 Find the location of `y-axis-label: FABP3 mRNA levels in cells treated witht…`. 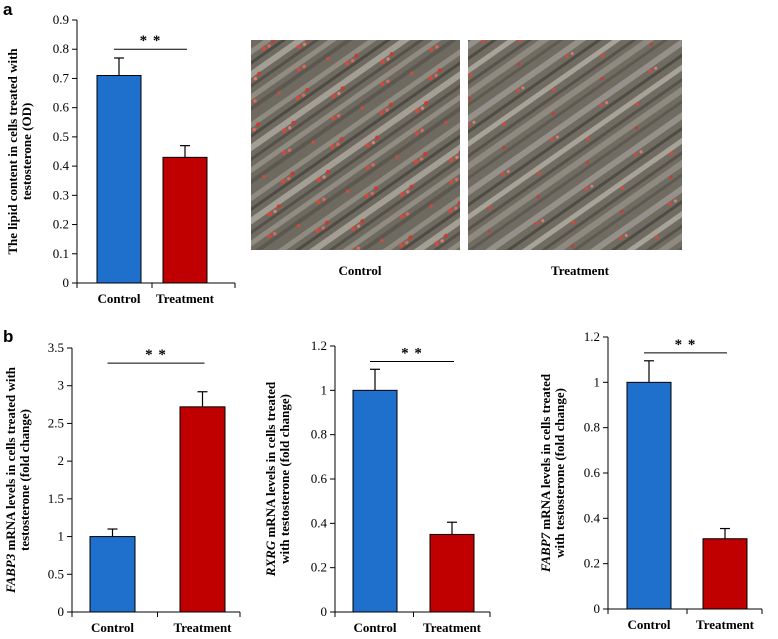

y-axis-label: FABP3 mRNA levels in cells treated witht… is located at coordinates (17, 480).